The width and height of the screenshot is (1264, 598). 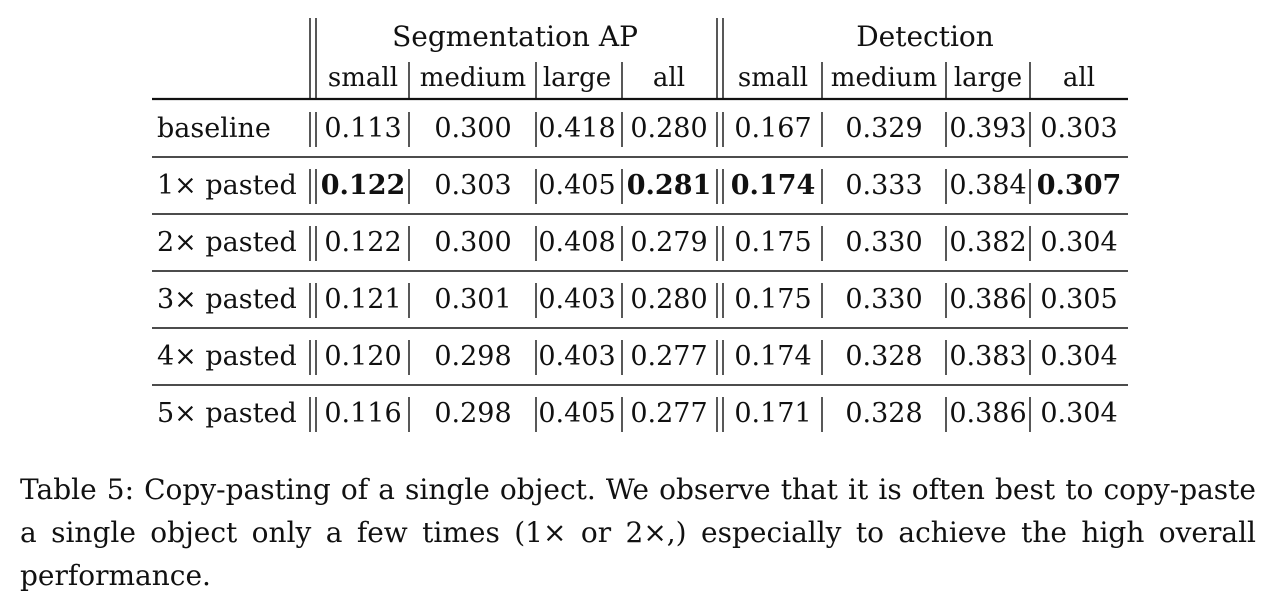 What do you see at coordinates (772, 413) in the screenshot?
I see `table-cell: 0.171` at bounding box center [772, 413].